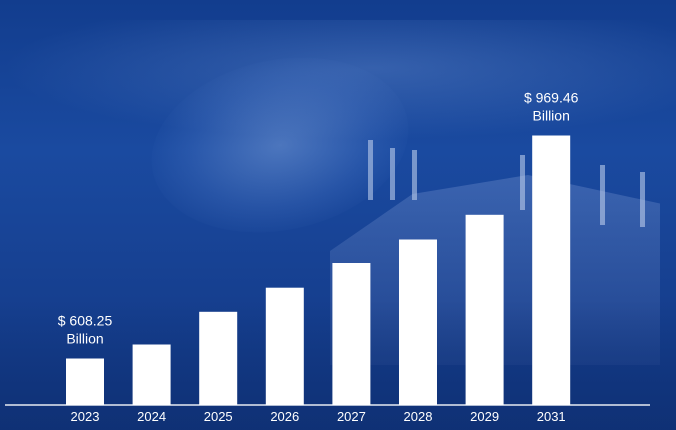 The width and height of the screenshot is (676, 430). I want to click on x-tick-label-2031: 2031, so click(551, 416).